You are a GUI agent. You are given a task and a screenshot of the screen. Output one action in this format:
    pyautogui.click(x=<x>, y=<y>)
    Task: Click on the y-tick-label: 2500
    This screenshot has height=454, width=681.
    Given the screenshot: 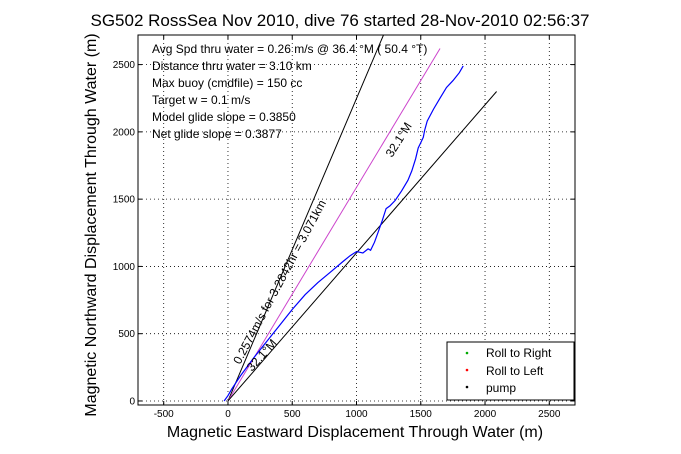 What is the action you would take?
    pyautogui.click(x=124, y=65)
    